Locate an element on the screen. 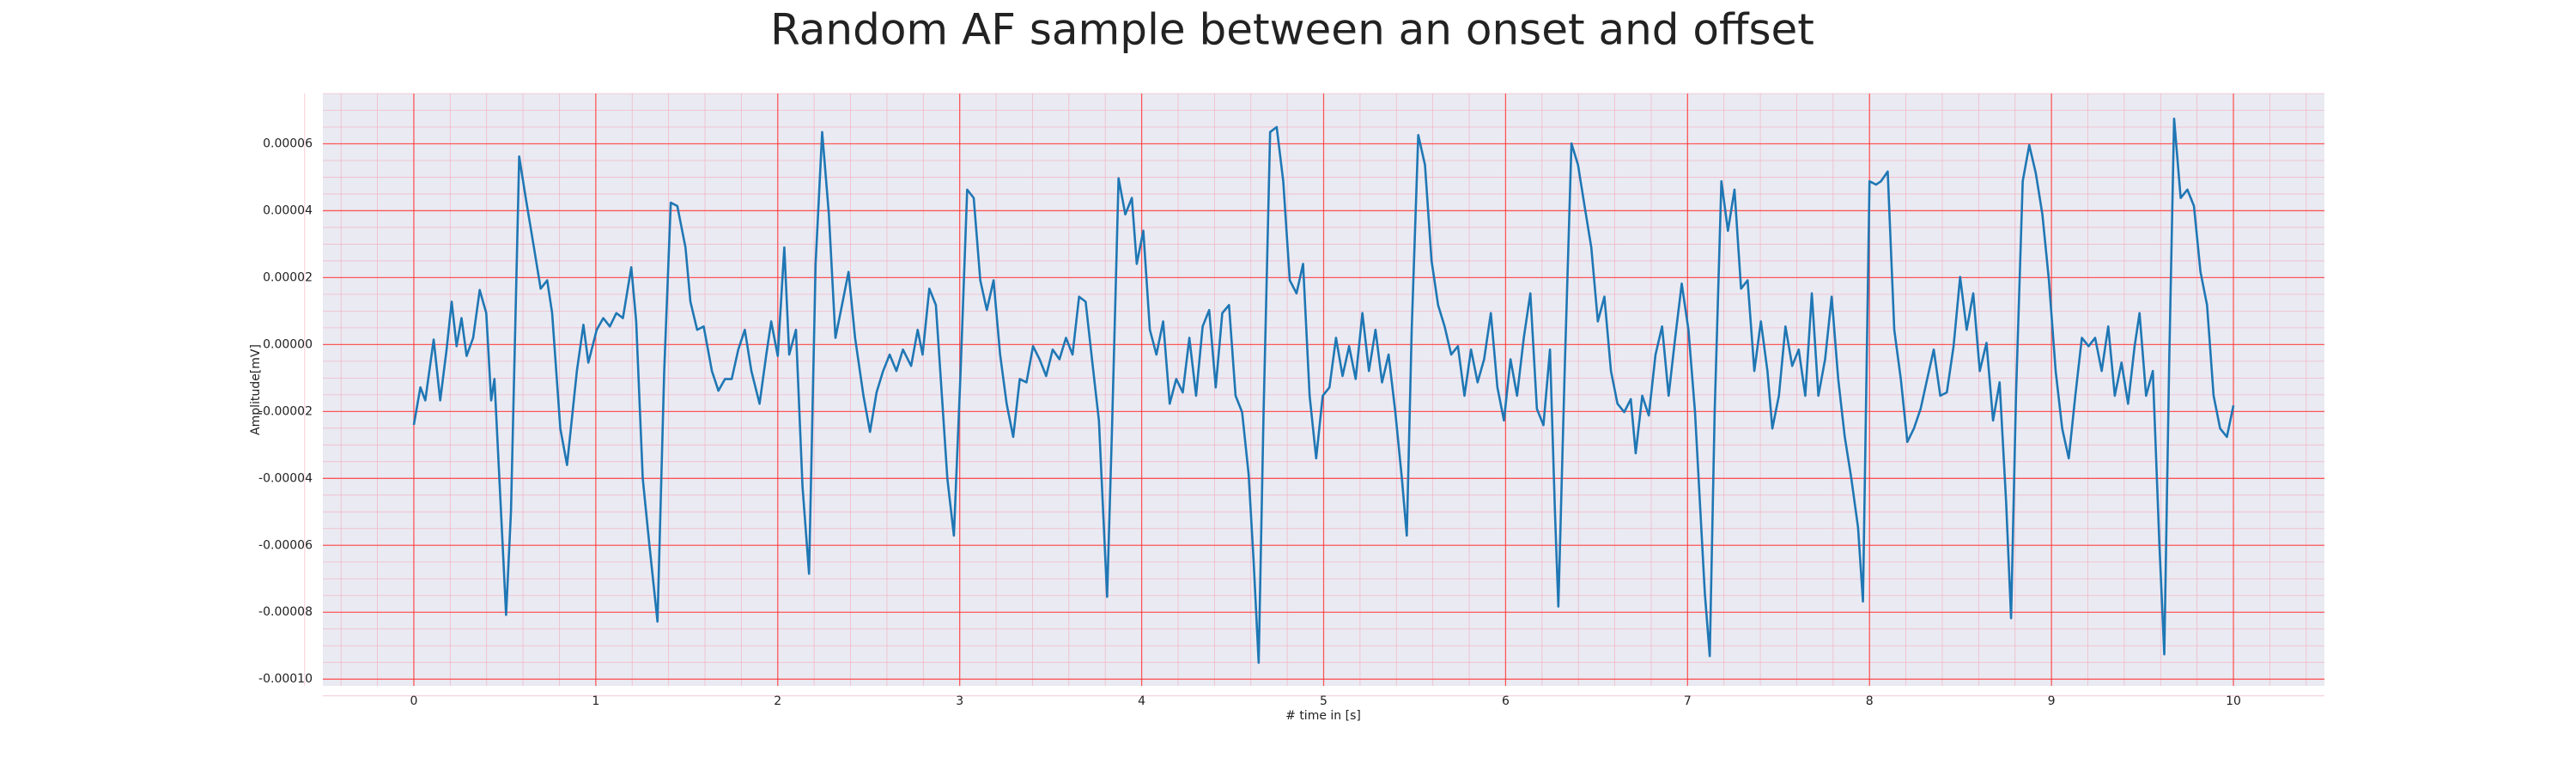  x-tick-label: 2 is located at coordinates (777, 701).